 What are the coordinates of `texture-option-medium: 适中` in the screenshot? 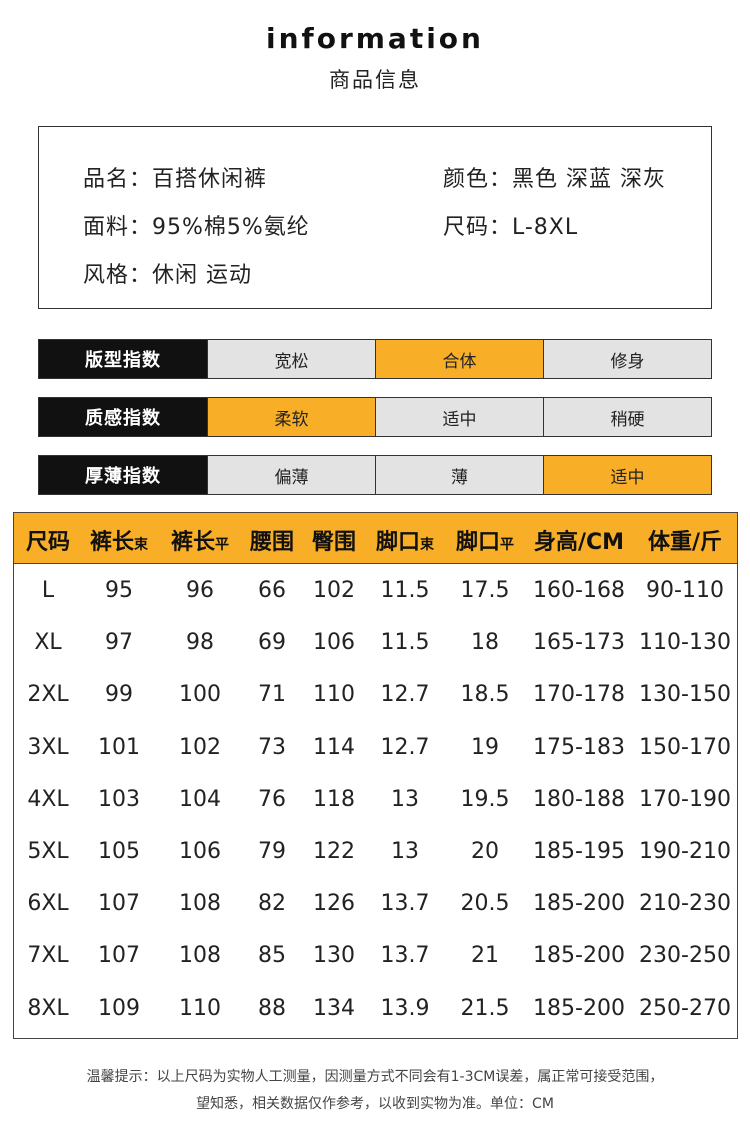 It's located at (459, 417).